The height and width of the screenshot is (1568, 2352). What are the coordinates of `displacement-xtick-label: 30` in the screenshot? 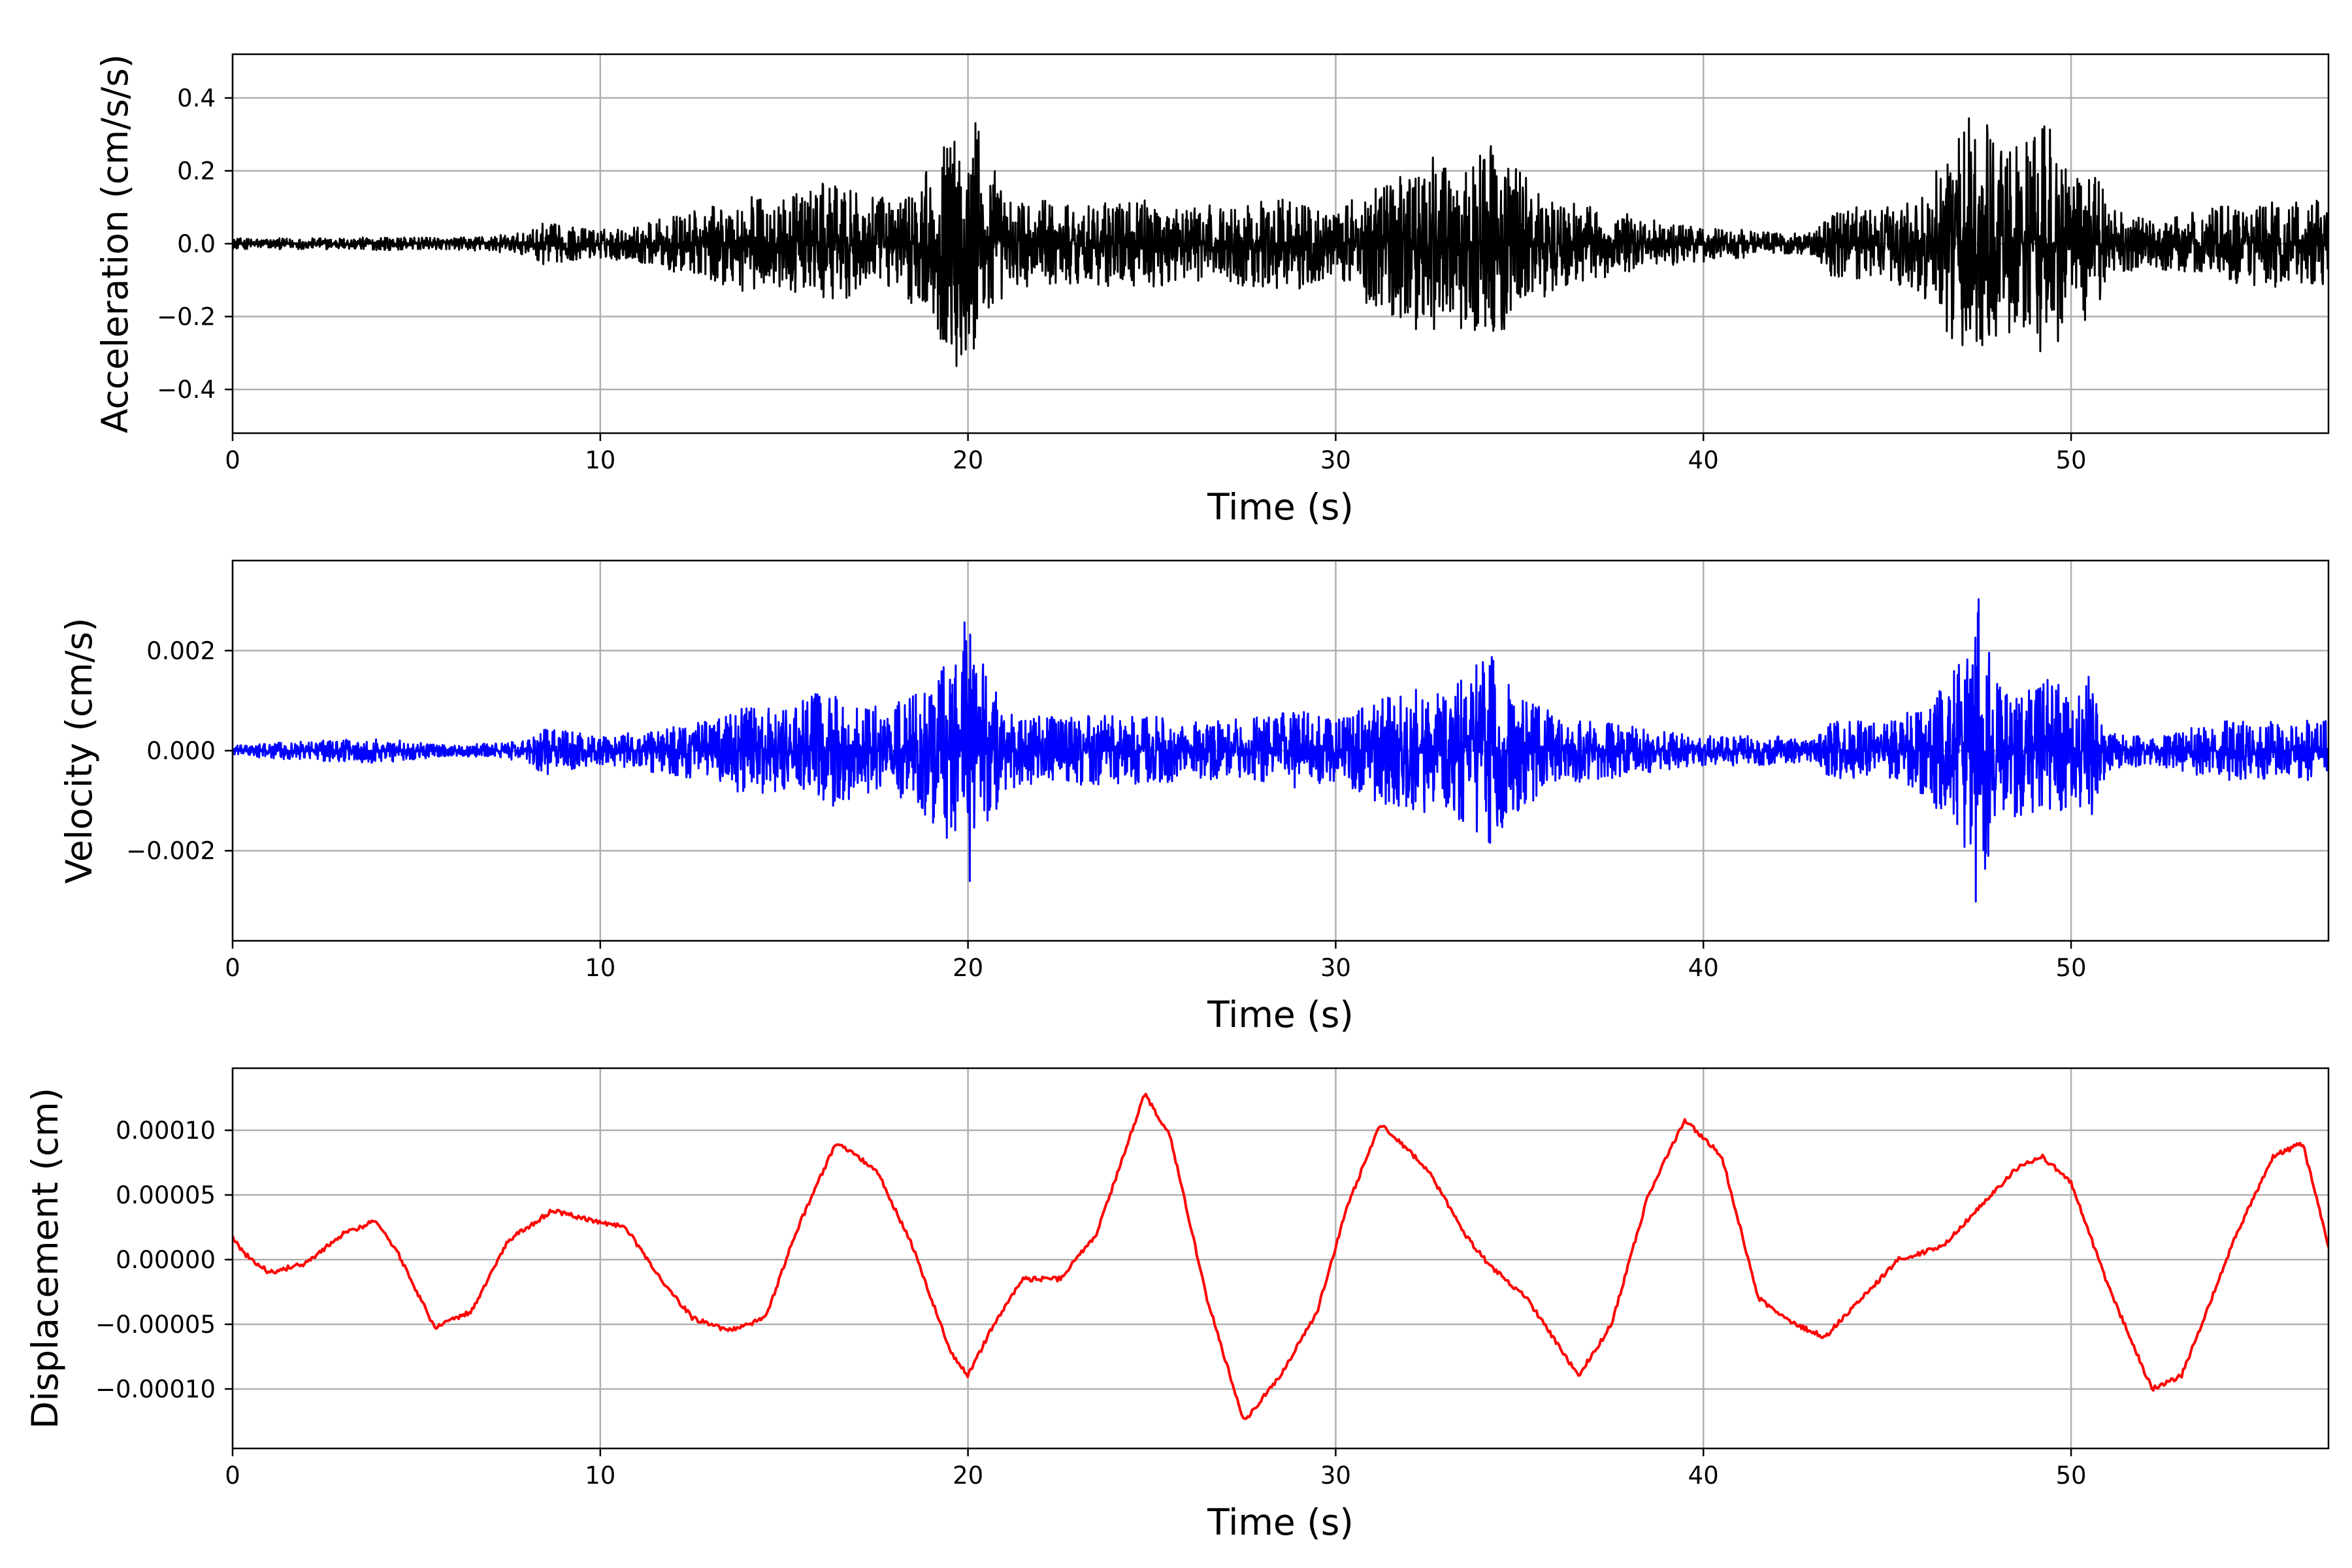 It's located at (1335, 1476).